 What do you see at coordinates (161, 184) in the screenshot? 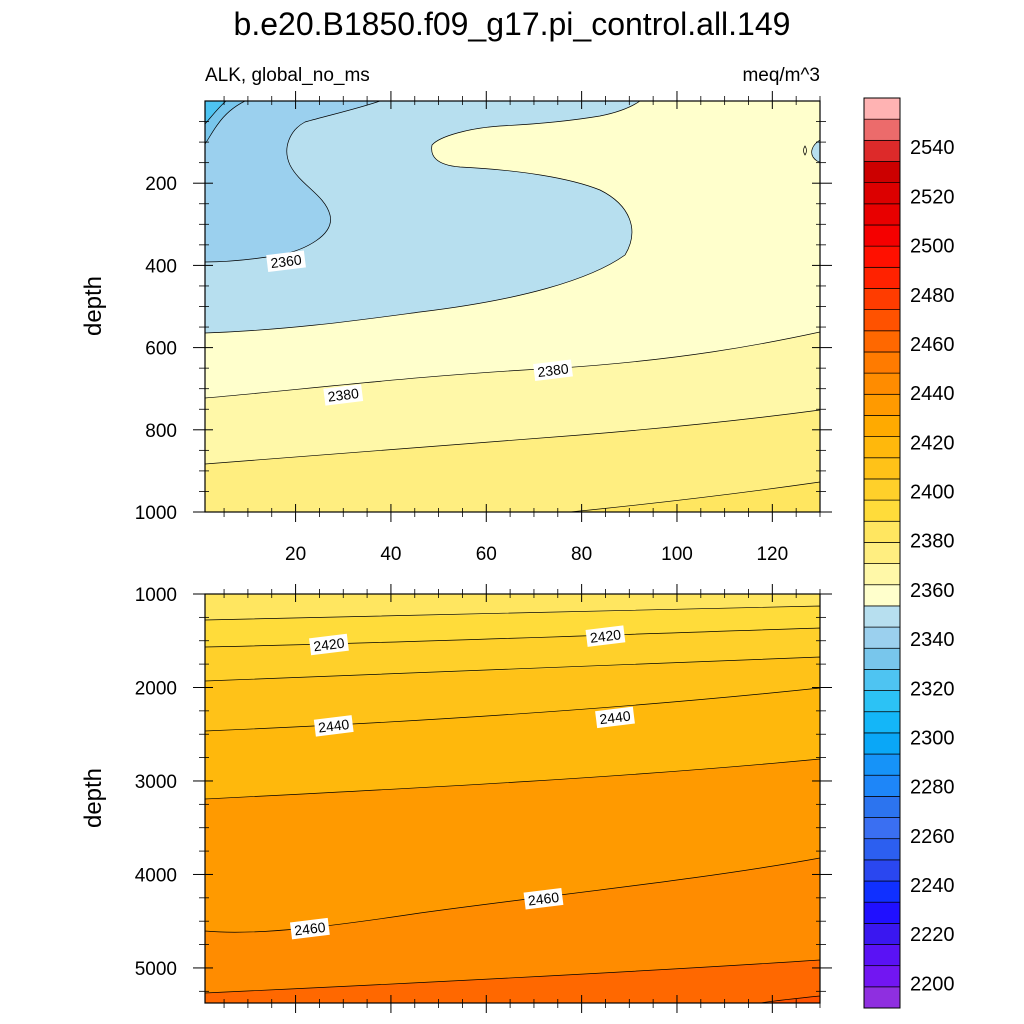
I see `y-tick-label: 200` at bounding box center [161, 184].